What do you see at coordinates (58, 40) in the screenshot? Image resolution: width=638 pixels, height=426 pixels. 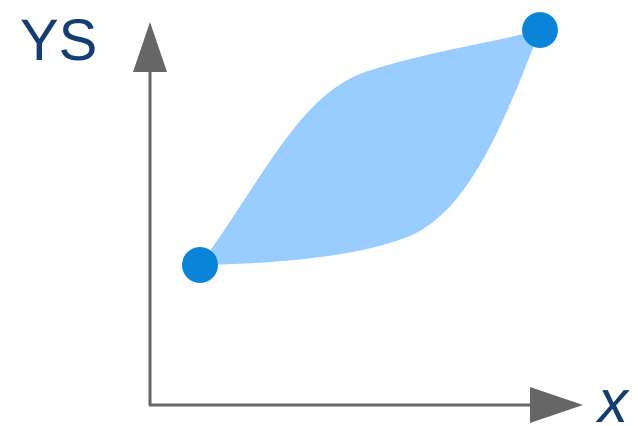 I see `y-axis-label: YS` at bounding box center [58, 40].